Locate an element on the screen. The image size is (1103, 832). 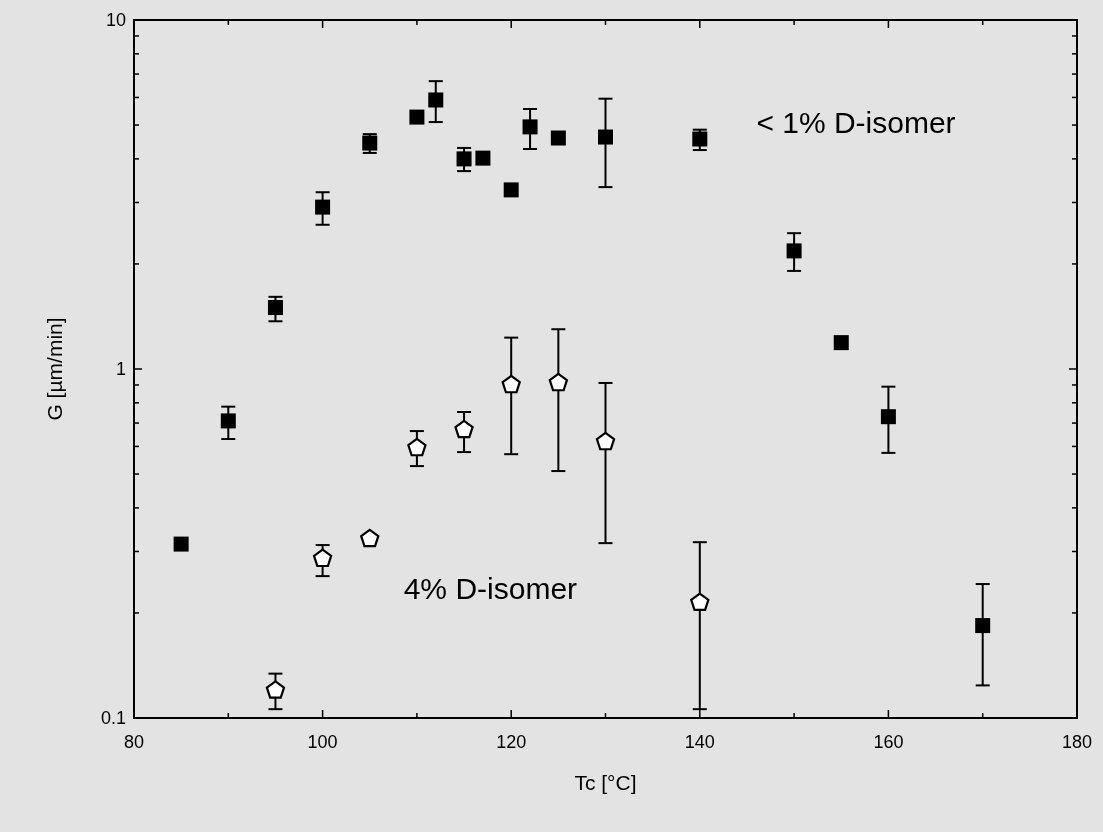
x-tick-label: 160 is located at coordinates (888, 742).